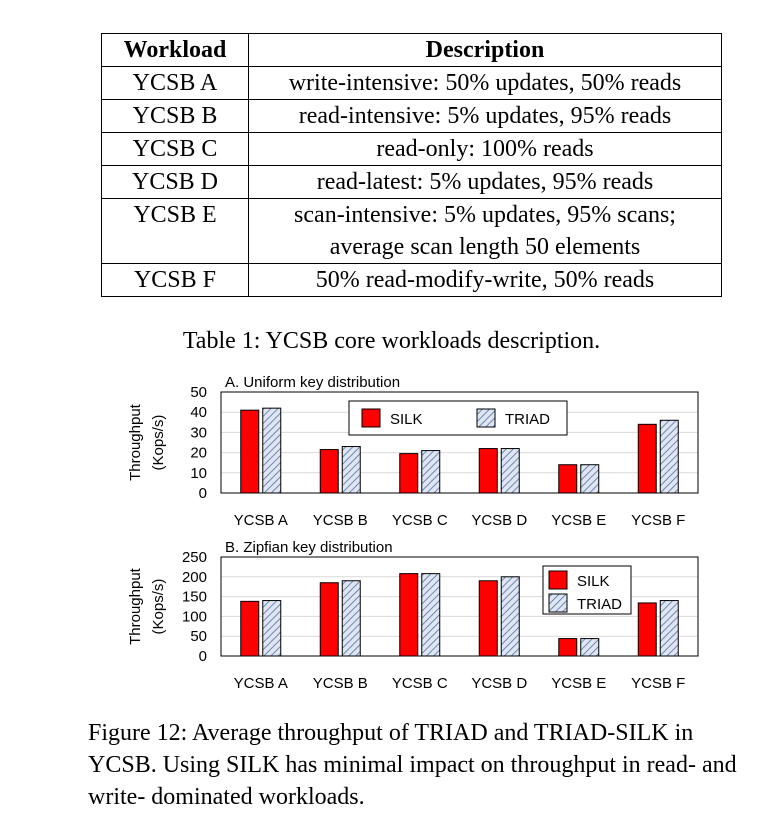 The width and height of the screenshot is (783, 824). What do you see at coordinates (312, 382) in the screenshot?
I see `chart-title: A. Uniform key distribution` at bounding box center [312, 382].